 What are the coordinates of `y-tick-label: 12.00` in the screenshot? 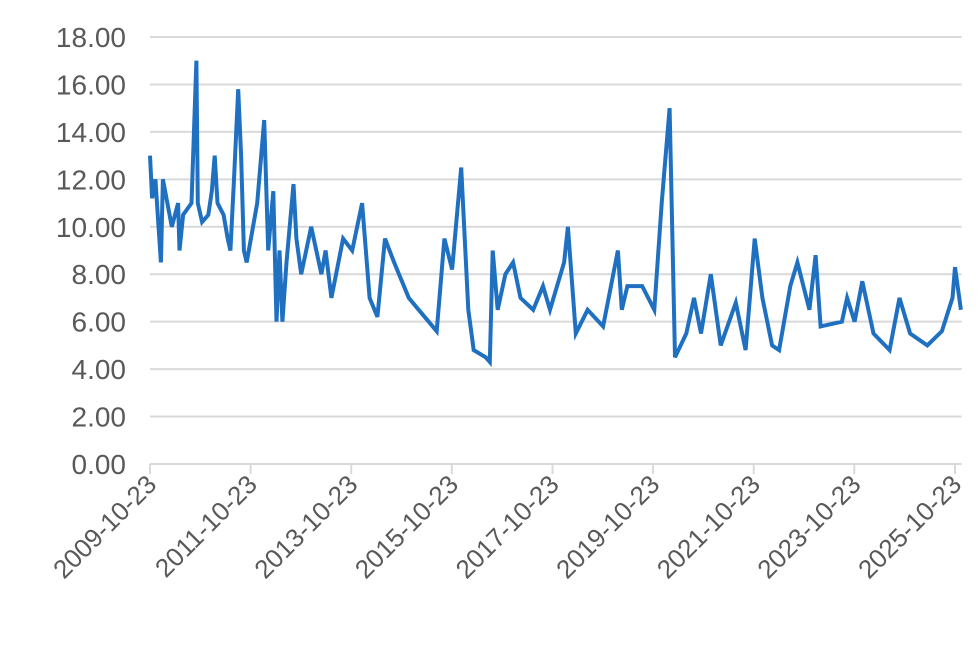 It's located at (91, 179).